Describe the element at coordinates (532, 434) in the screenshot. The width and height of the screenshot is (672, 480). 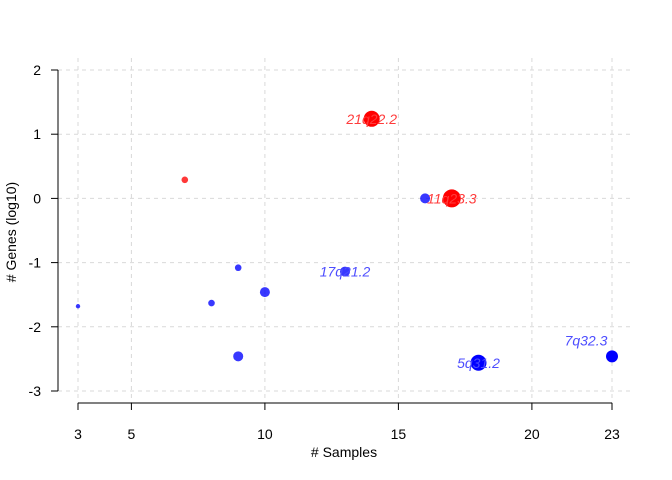
I see `x-tick-label: 20` at that location.